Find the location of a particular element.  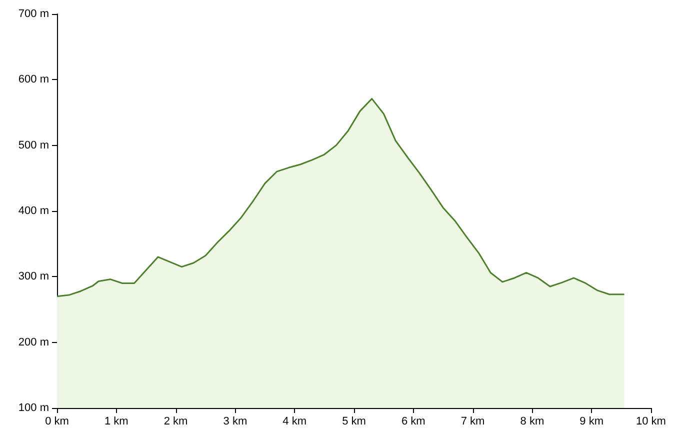

x-tick-label: 6 km is located at coordinates (413, 422).